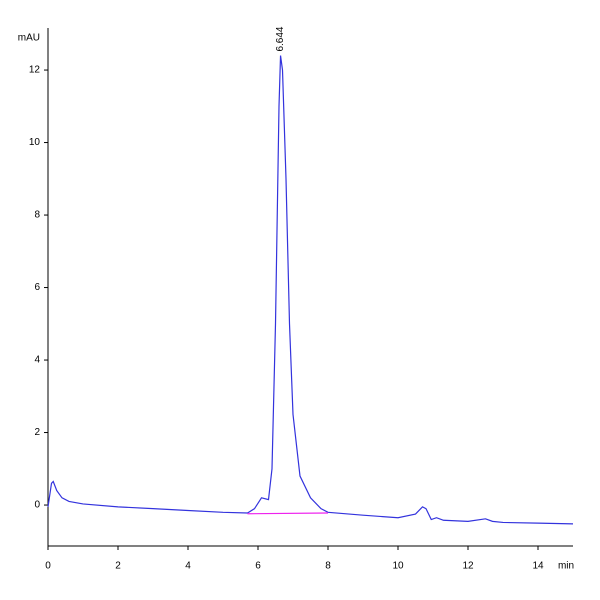 Image resolution: width=600 pixels, height=600 pixels. What do you see at coordinates (538, 566) in the screenshot?
I see `x-tick-label: 14` at bounding box center [538, 566].